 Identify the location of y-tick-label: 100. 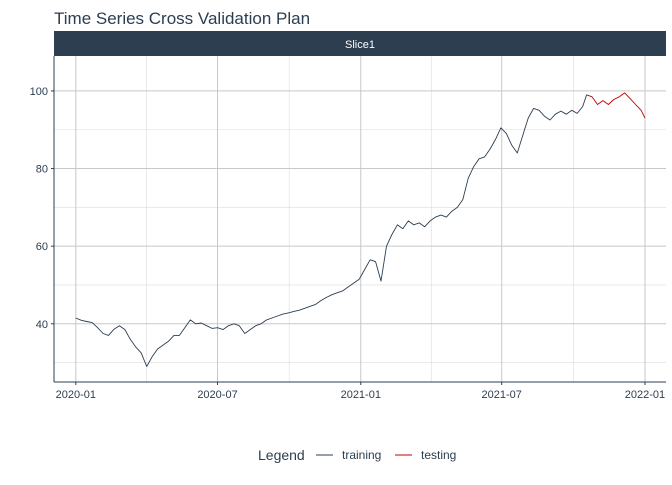
(39, 92).